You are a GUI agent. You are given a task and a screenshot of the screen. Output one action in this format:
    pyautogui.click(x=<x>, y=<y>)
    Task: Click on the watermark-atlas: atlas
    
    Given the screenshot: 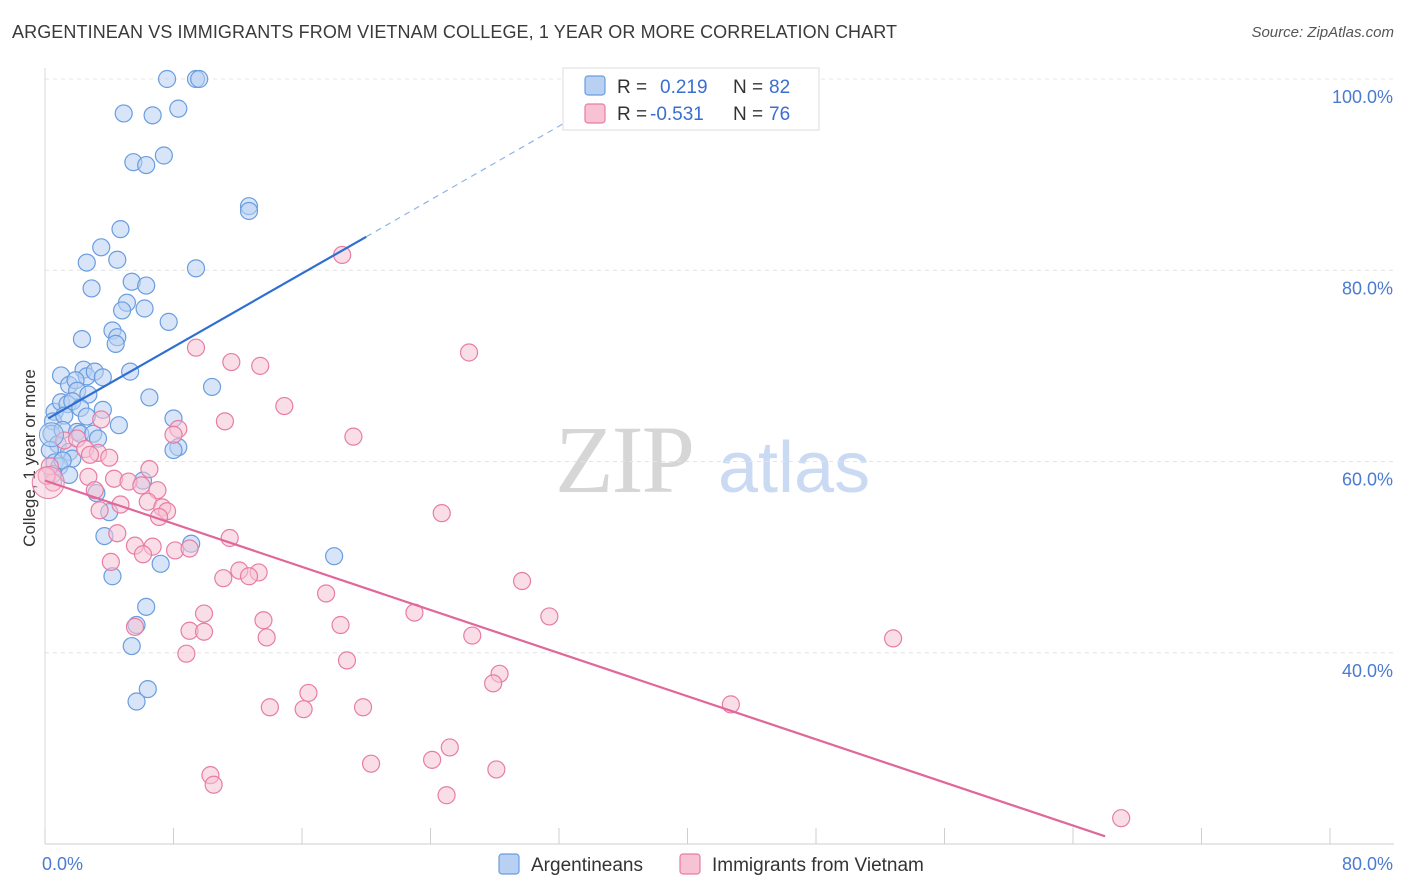 What is the action you would take?
    pyautogui.click(x=794, y=468)
    